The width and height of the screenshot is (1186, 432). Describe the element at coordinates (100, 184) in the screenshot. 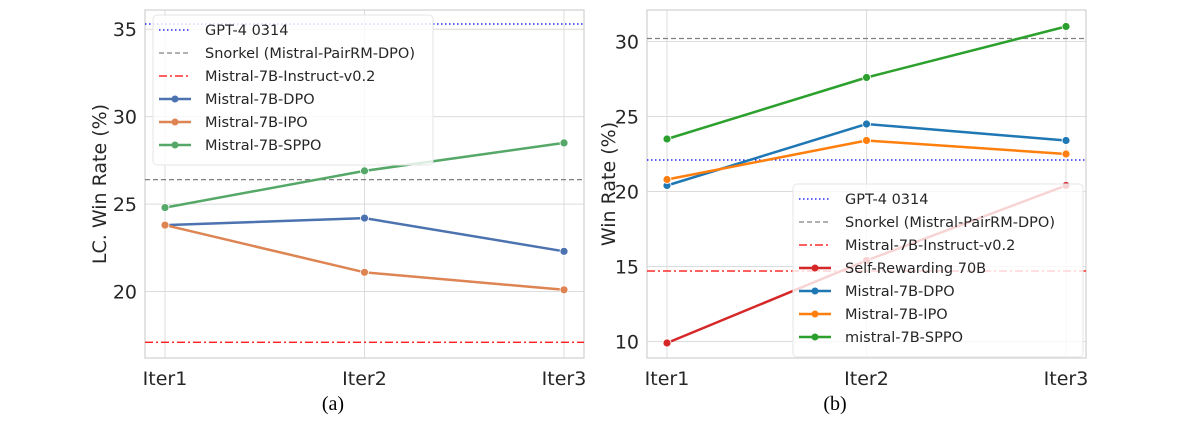

I see `y-axis-label: LC. Win Rate (%)` at that location.